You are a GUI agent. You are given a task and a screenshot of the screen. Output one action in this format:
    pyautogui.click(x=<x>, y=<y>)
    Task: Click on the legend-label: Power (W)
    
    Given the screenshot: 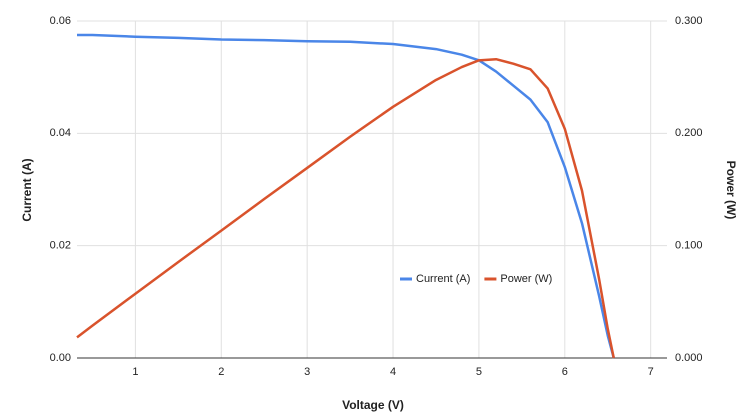 What is the action you would take?
    pyautogui.click(x=526, y=279)
    